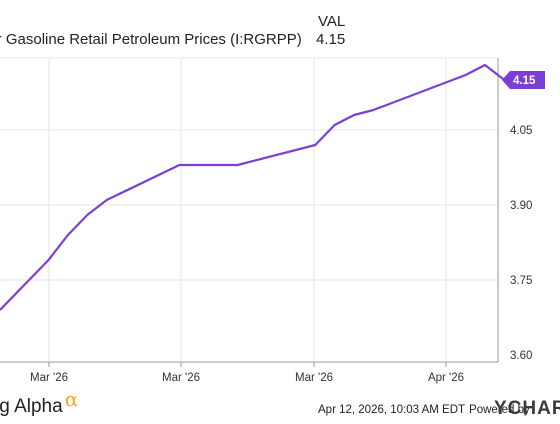 The image size is (560, 424). Describe the element at coordinates (31, 406) in the screenshot. I see `brand-name: king Alpha` at that location.